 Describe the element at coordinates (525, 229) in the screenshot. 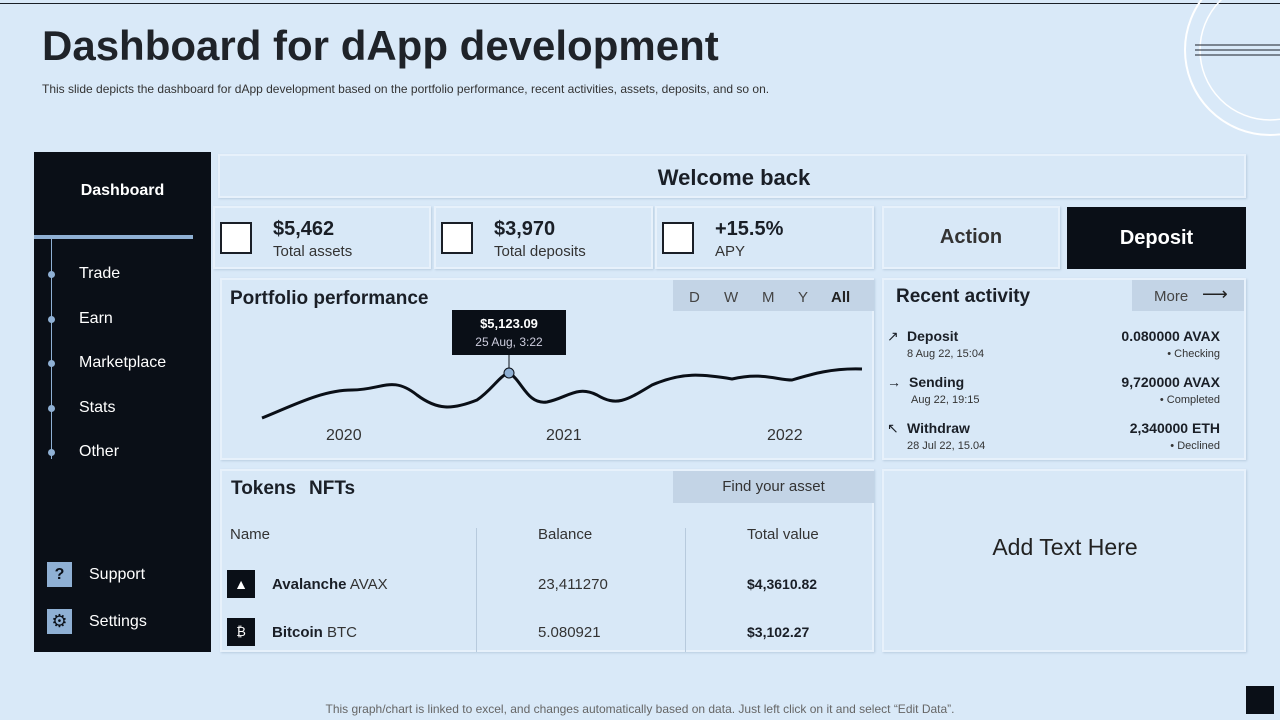

I see `stat-value: $3,970` at that location.